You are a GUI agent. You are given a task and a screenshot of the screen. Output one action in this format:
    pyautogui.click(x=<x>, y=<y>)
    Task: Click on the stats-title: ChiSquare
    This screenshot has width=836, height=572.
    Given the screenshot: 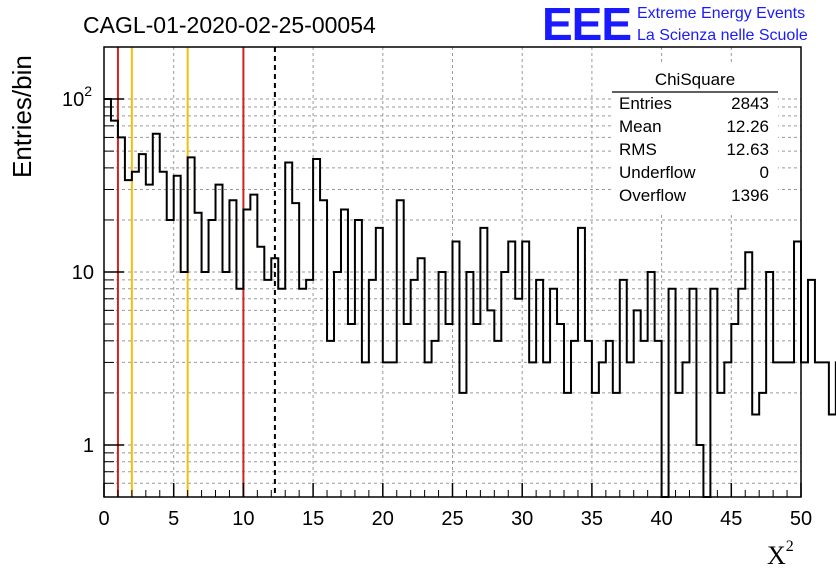 What is the action you would take?
    pyautogui.click(x=695, y=79)
    